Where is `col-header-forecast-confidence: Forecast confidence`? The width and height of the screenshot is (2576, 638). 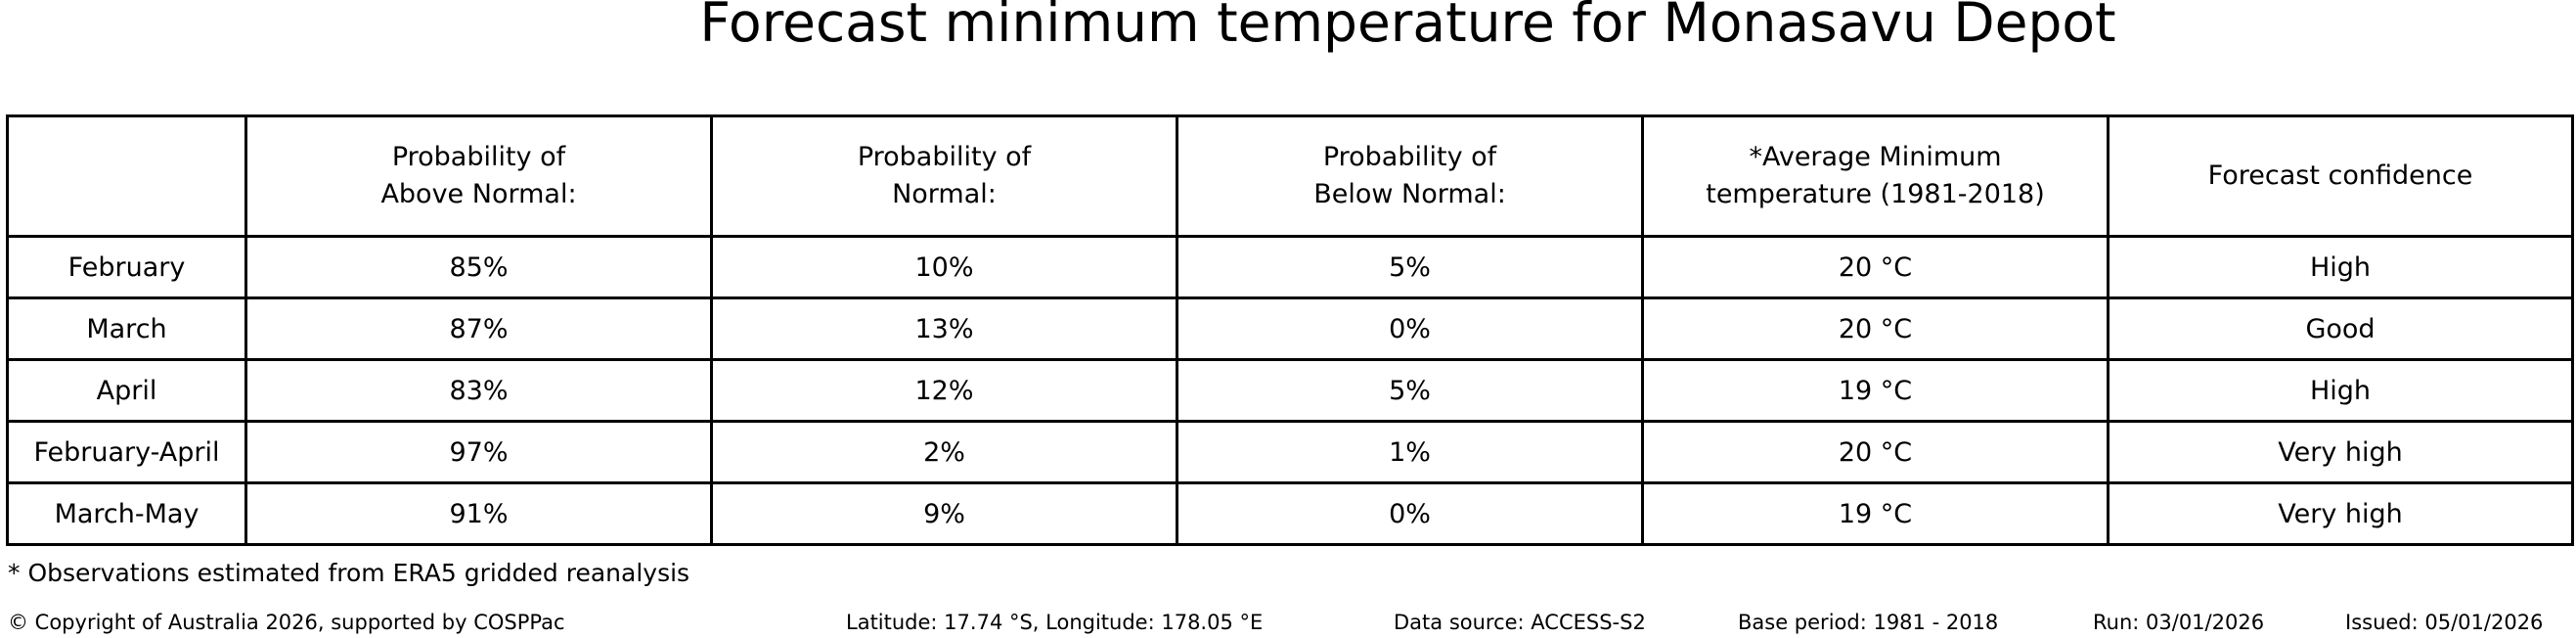
col-header-forecast-confidence: Forecast confidence is located at coordinates (2340, 176).